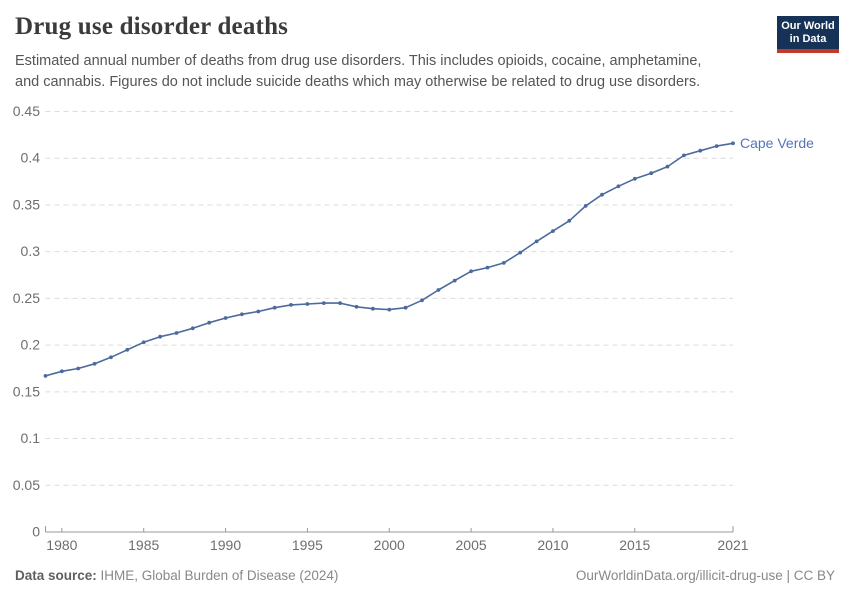 Image resolution: width=850 pixels, height=600 pixels. I want to click on x-tick-label: 2005, so click(471, 545).